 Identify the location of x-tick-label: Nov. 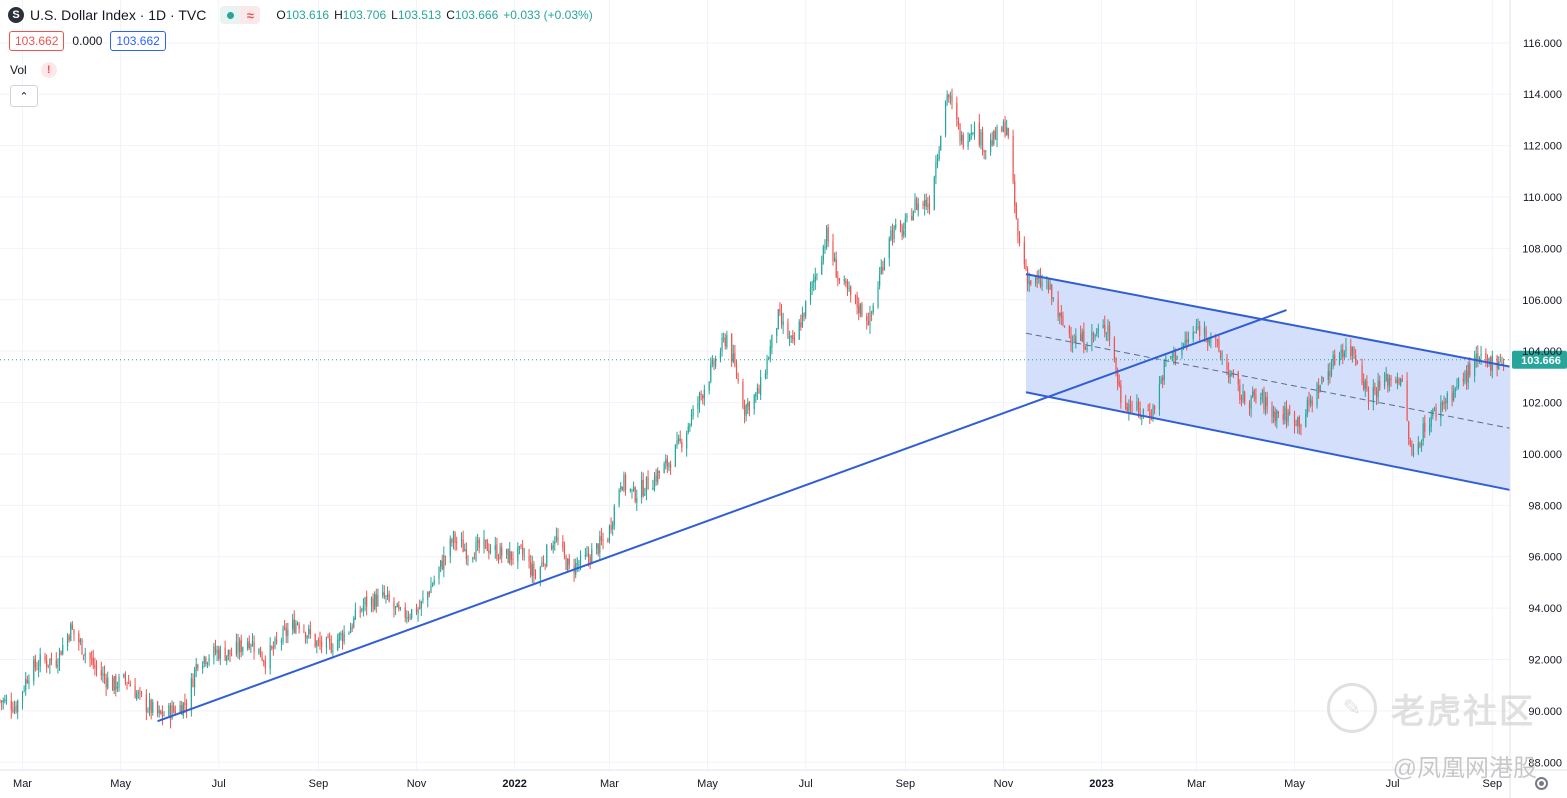
(1004, 784).